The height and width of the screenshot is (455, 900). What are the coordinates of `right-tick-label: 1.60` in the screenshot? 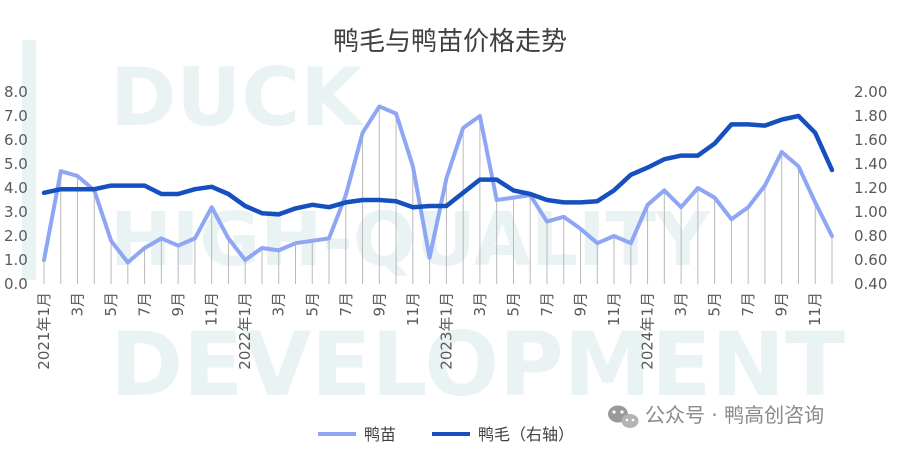 It's located at (870, 140).